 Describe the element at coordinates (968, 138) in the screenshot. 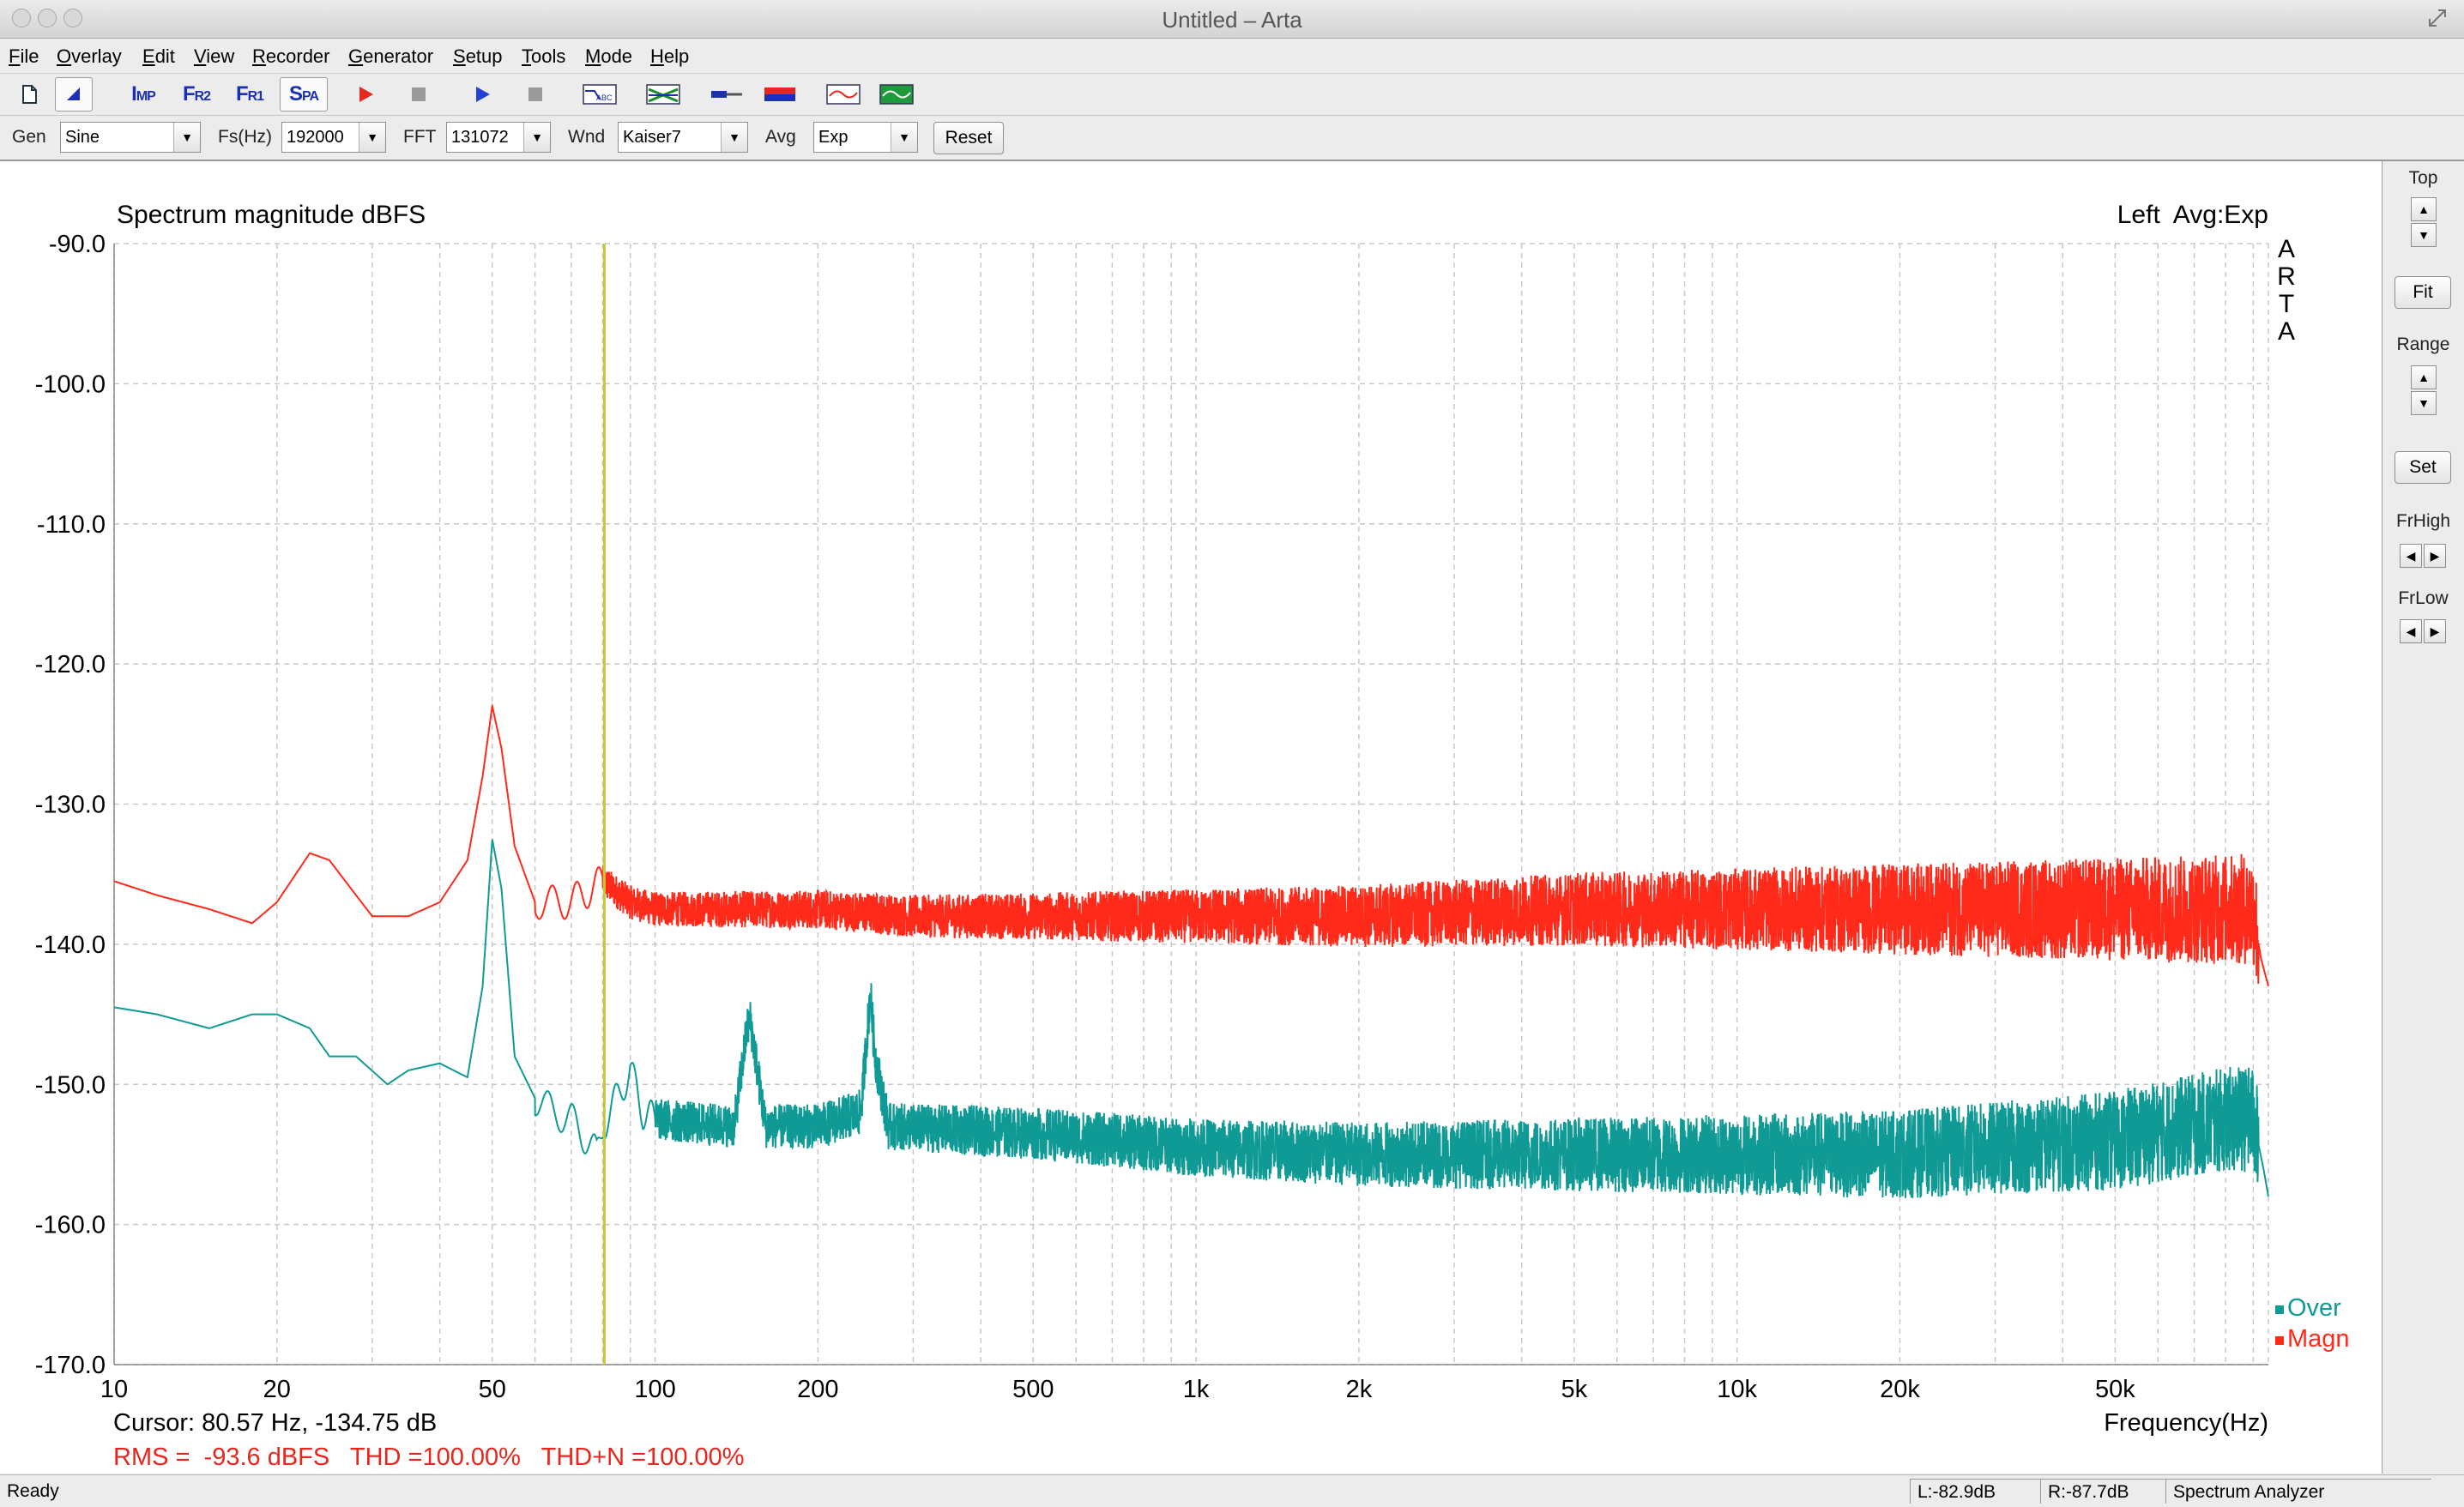

I see `reset-button: Reset` at that location.